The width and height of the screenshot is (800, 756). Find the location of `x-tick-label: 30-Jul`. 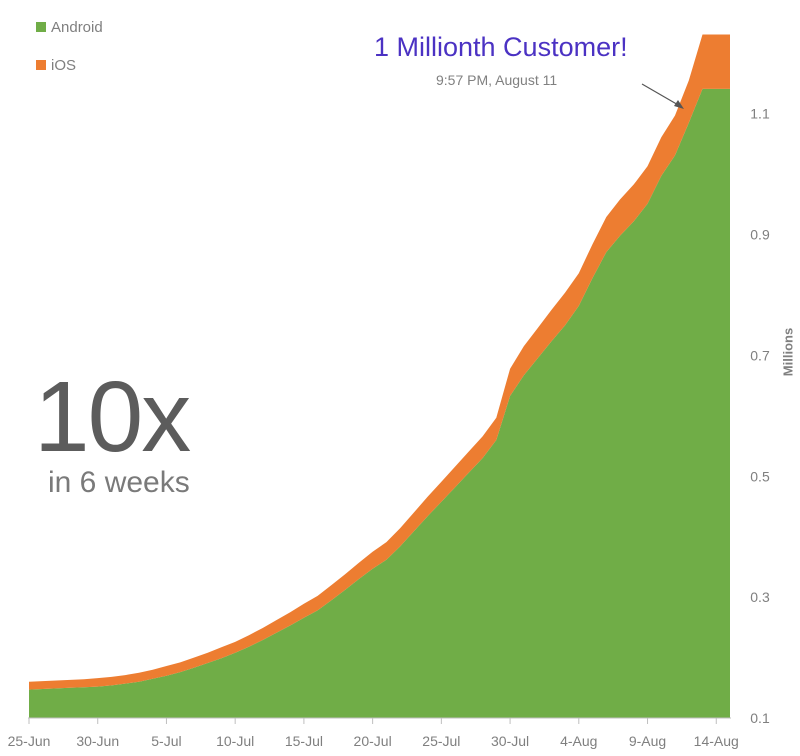

x-tick-label: 30-Jul is located at coordinates (510, 741).